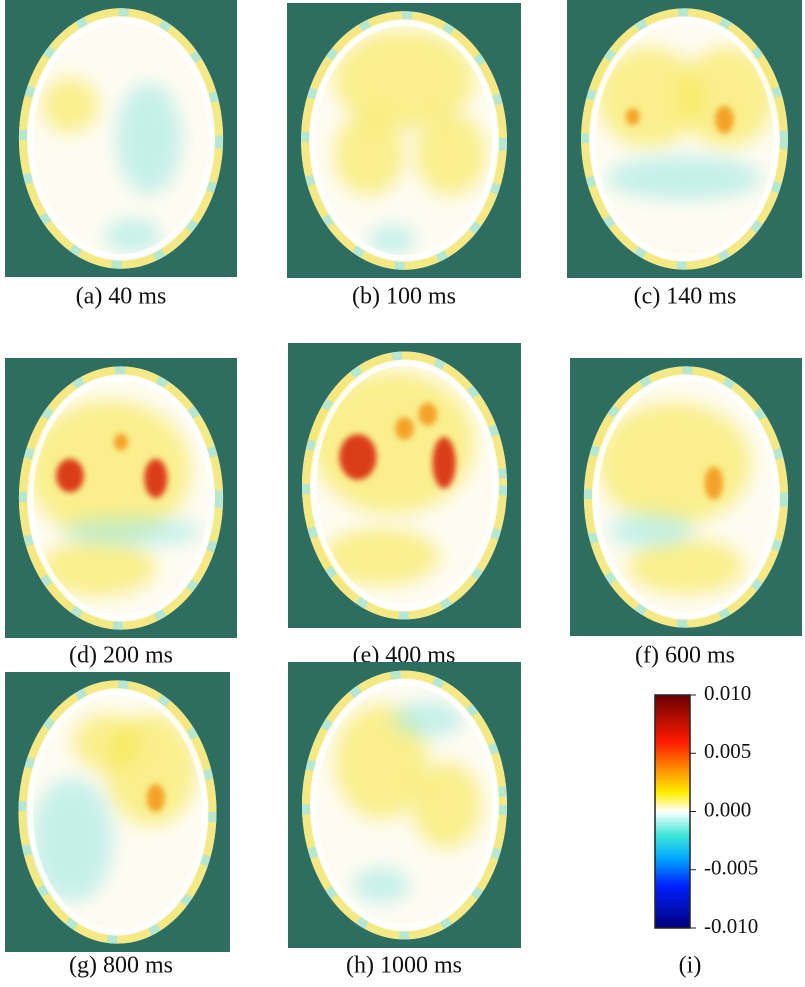  What do you see at coordinates (690, 966) in the screenshot?
I see `panel-caption: (i)` at bounding box center [690, 966].